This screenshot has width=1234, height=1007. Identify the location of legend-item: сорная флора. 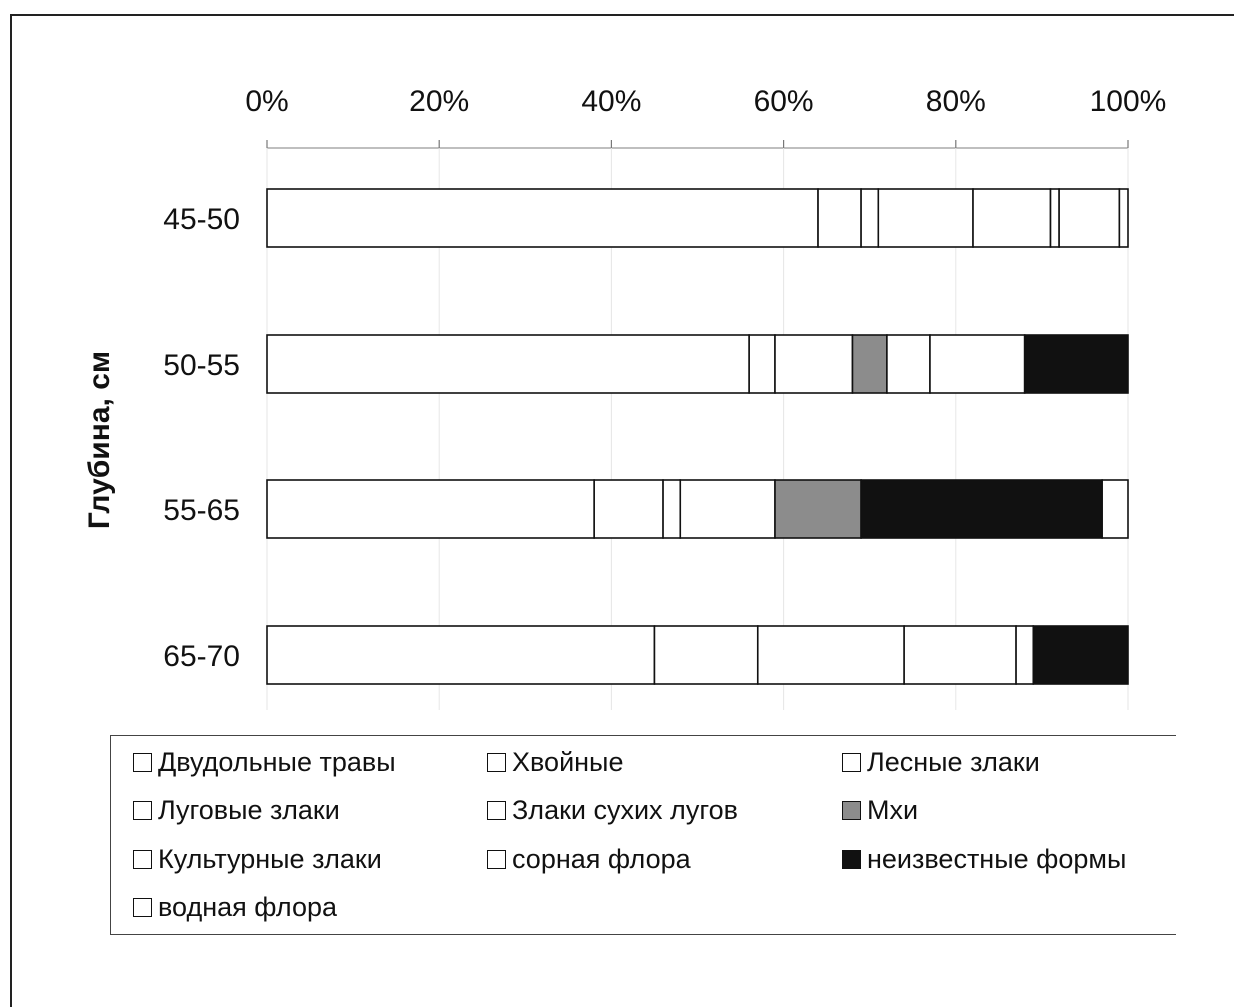
(589, 859).